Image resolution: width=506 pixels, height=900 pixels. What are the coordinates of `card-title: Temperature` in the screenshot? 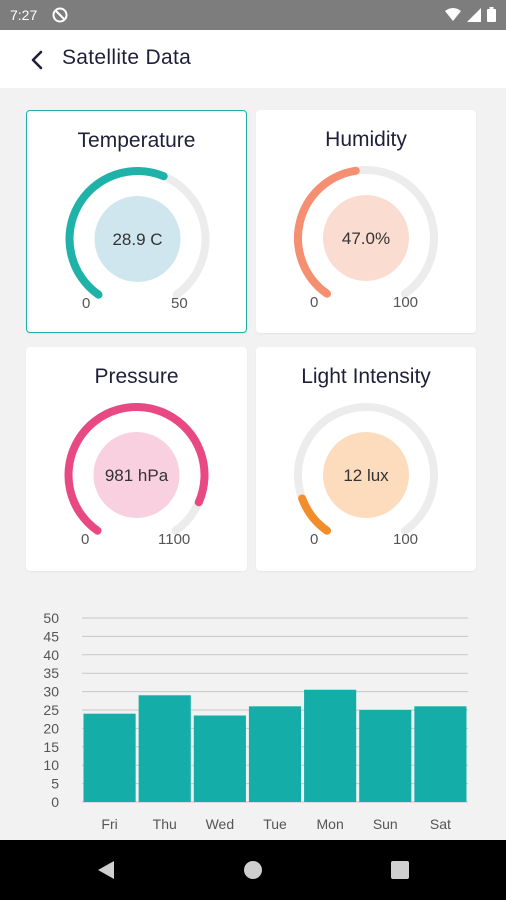 It's located at (136, 140).